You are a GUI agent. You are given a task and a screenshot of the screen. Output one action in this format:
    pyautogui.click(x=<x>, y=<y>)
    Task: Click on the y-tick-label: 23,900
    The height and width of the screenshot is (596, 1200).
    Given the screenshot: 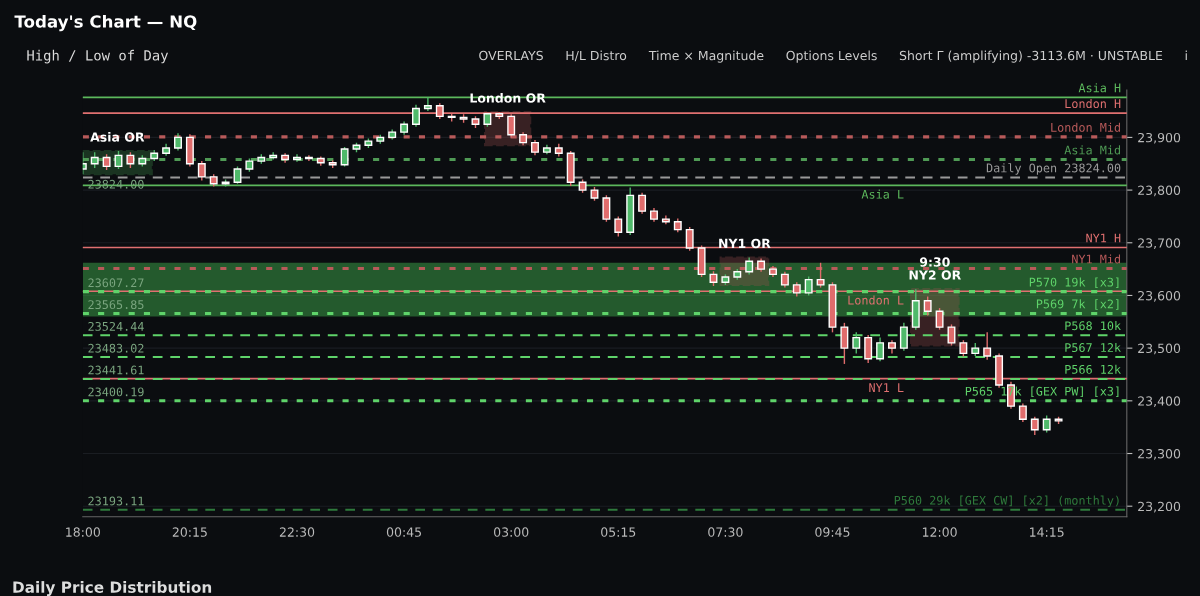 What is the action you would take?
    pyautogui.click(x=1159, y=138)
    